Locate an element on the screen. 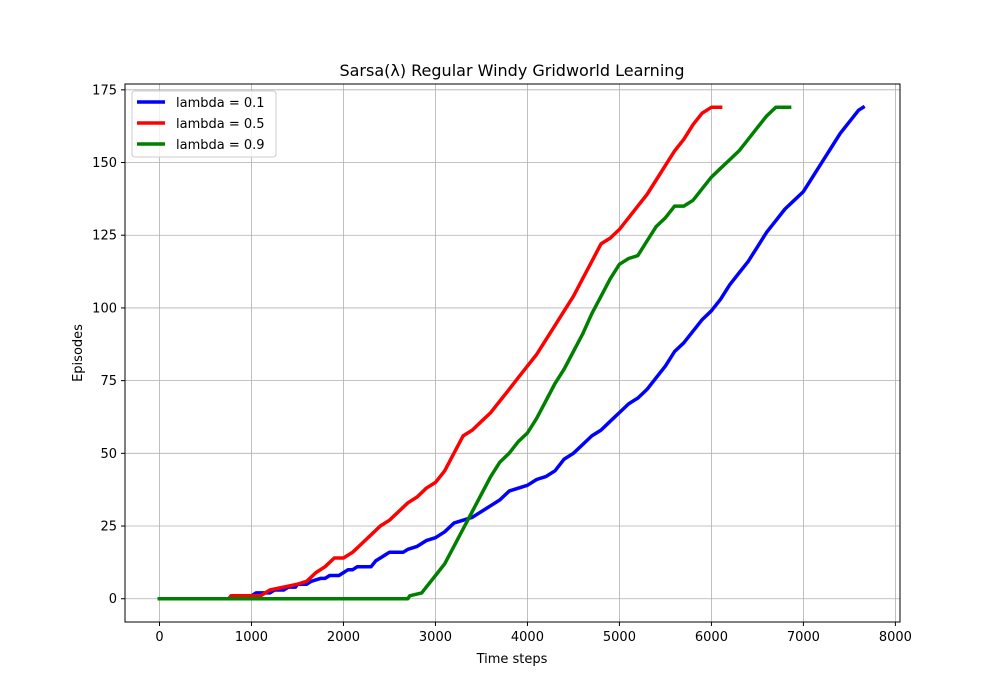  legend-label-lambda-0-1: lambda = 0.1 is located at coordinates (220, 103).